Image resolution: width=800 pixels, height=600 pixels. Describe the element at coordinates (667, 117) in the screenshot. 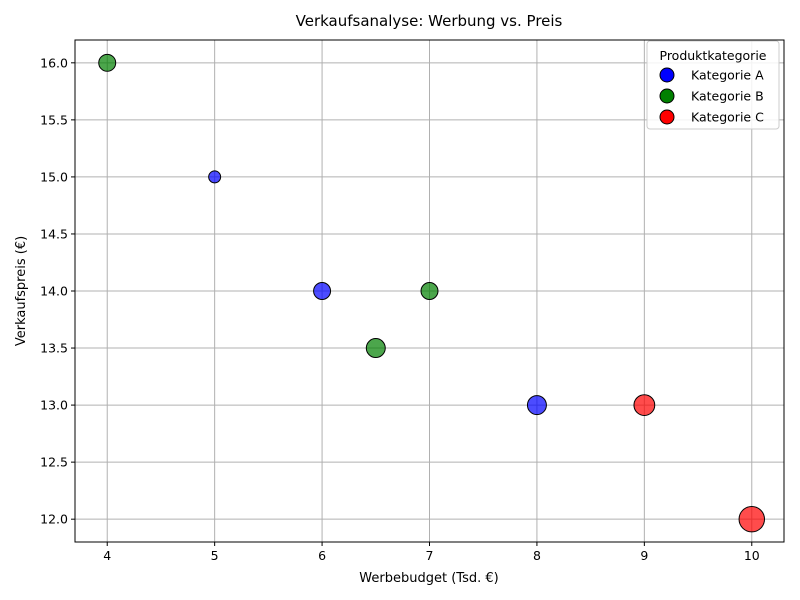

I see `legend-marker-kategorie-c` at that location.